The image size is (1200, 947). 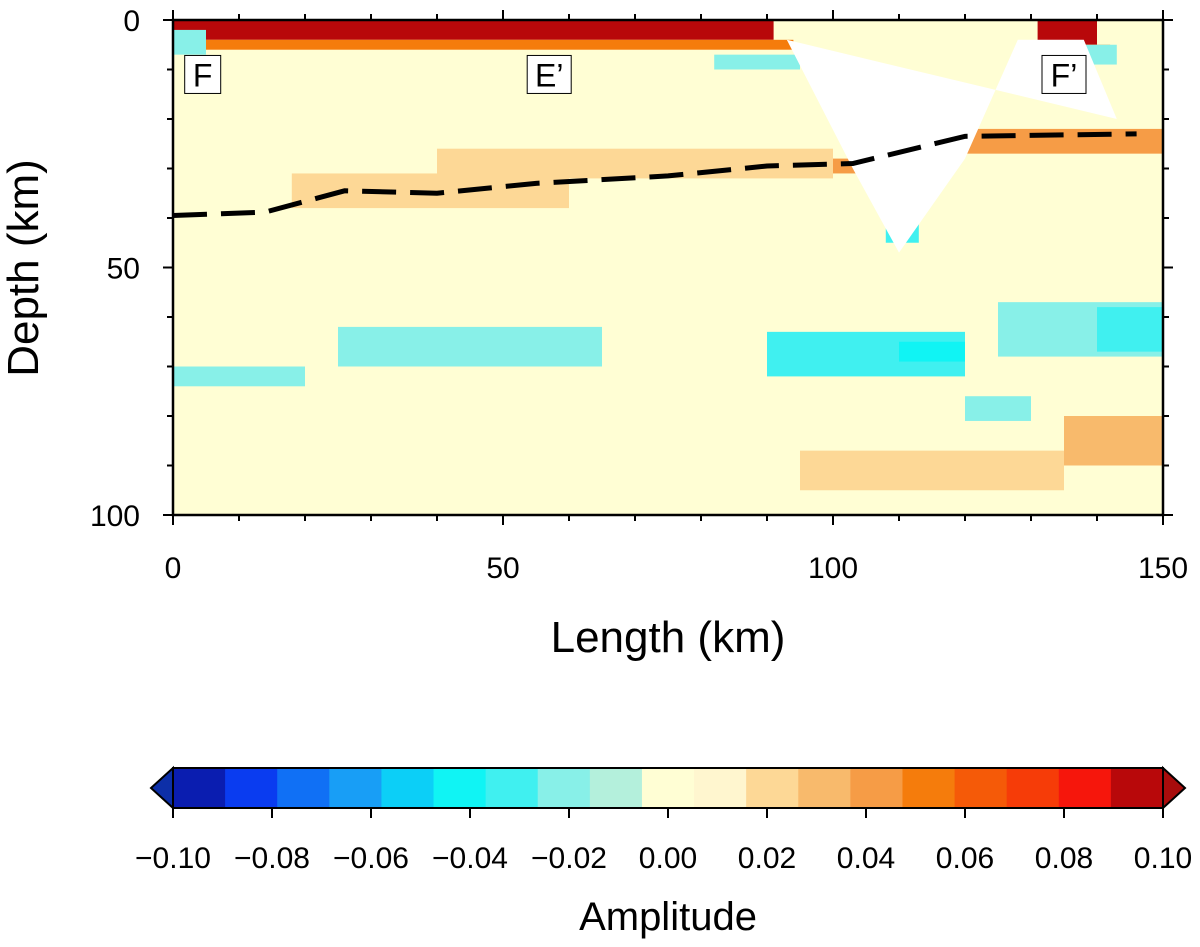 What do you see at coordinates (173, 568) in the screenshot?
I see `x-tick-label: 0` at bounding box center [173, 568].